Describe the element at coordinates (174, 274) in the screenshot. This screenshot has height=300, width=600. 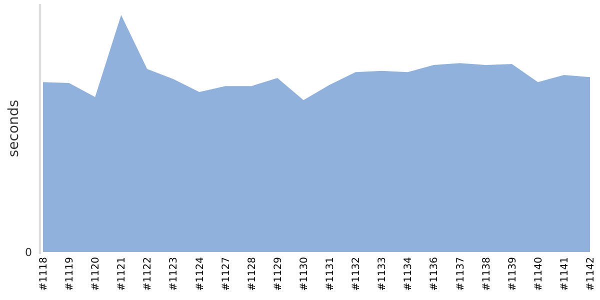
I see `x-tick-label: #1123` at that location.